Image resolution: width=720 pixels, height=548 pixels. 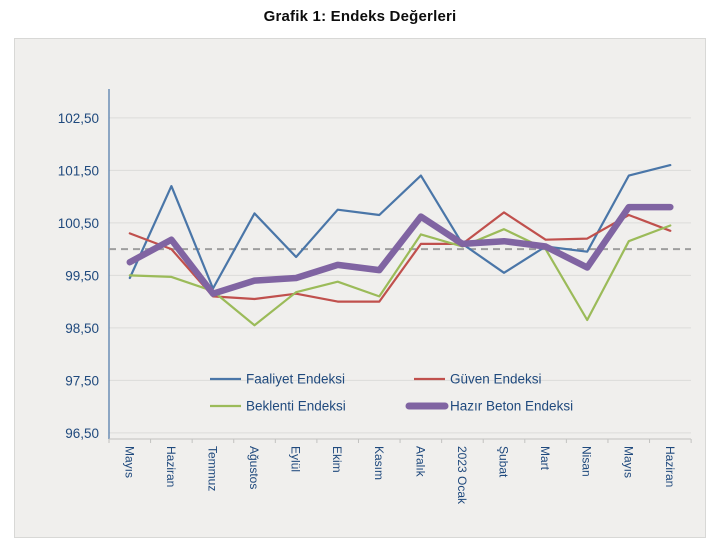 What do you see at coordinates (82, 433) in the screenshot?
I see `y-tick-label: 96,50` at bounding box center [82, 433].